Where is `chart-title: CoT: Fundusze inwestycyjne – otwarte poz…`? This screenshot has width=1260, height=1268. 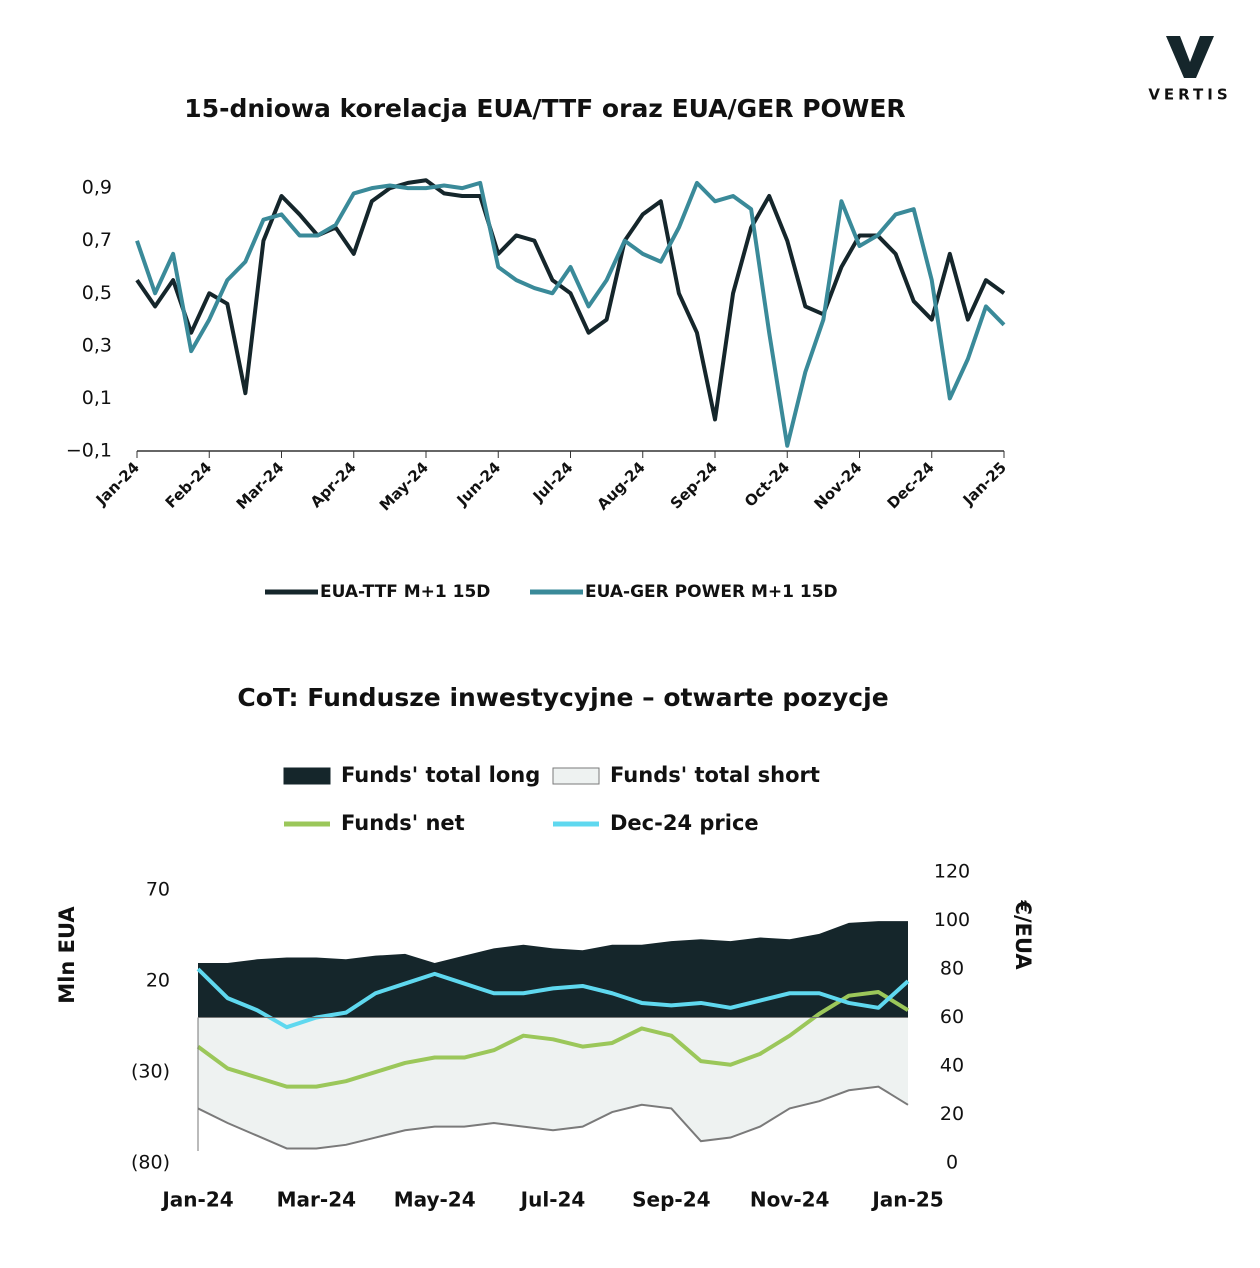
chart-title: CoT: Fundusze inwestycyjne – otwarte poz… is located at coordinates (562, 697).